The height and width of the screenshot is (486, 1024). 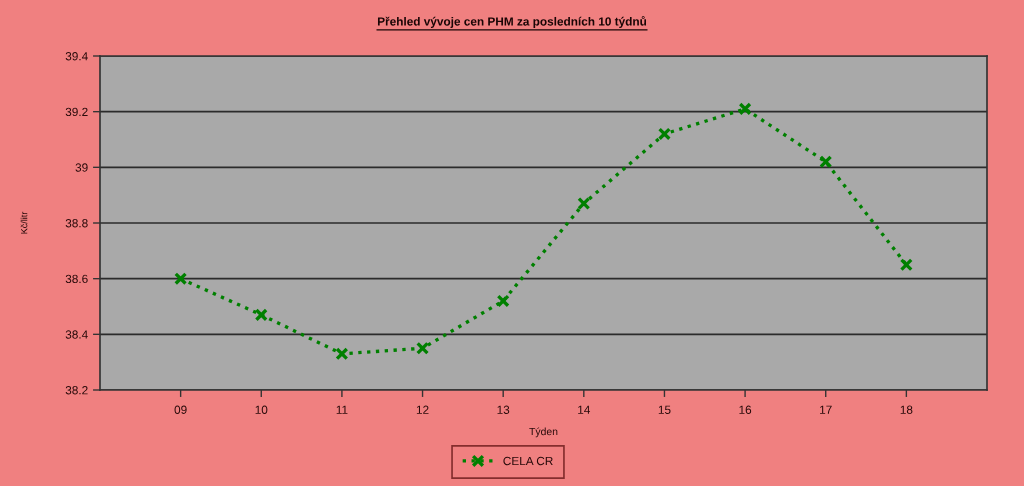 What do you see at coordinates (76, 279) in the screenshot?
I see `y-tick-label: 38.6` at bounding box center [76, 279].